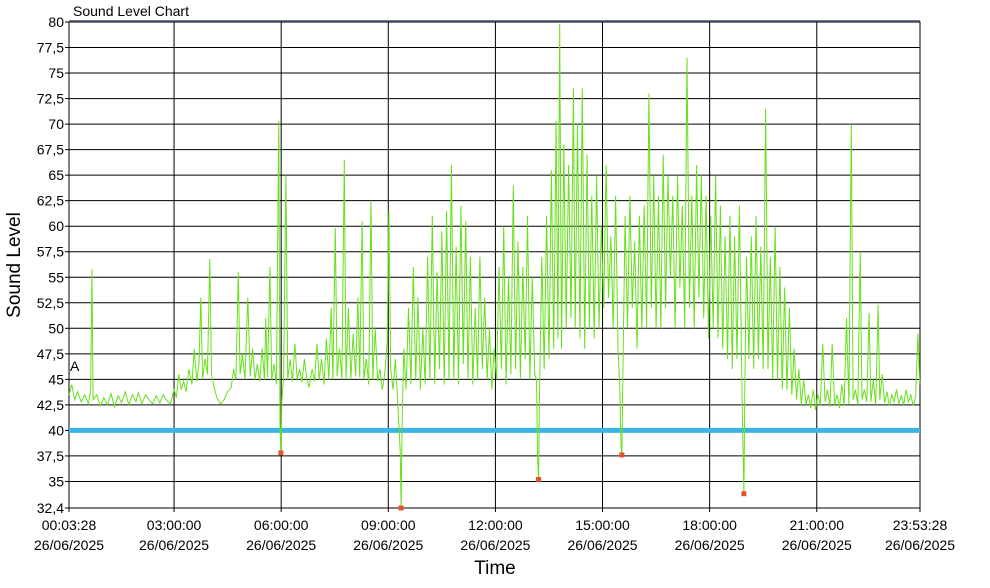 This screenshot has height=588, width=990. I want to click on x-tick-time: 06:00:00, so click(281, 525).